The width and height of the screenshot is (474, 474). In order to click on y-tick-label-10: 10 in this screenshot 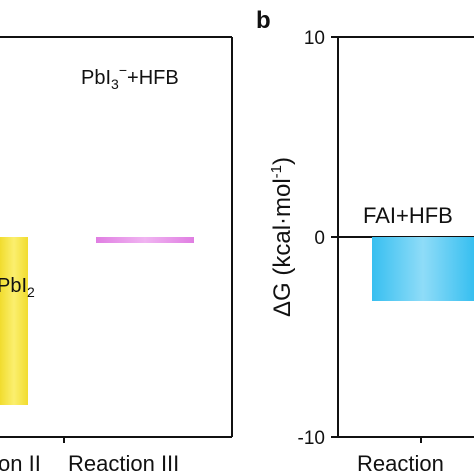, I will do `click(314, 38)`.